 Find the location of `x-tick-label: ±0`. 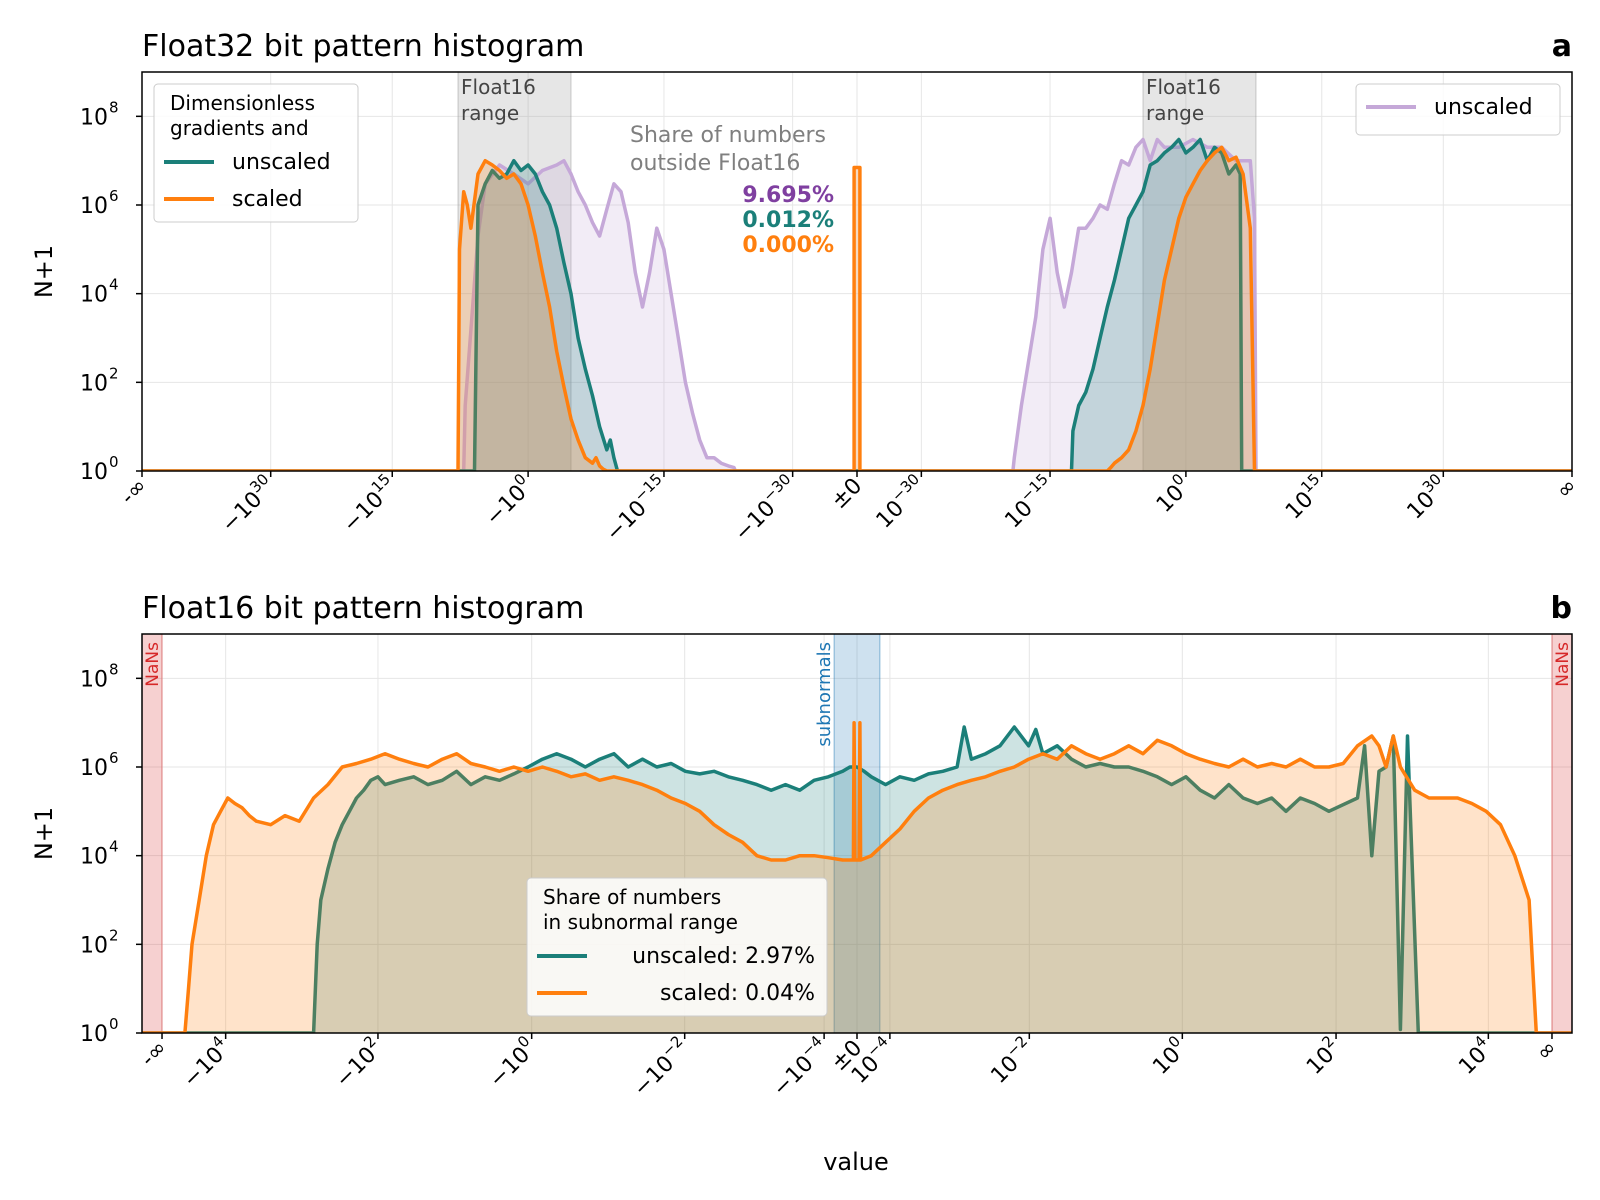

x-tick-label: ±0 is located at coordinates (847, 494).